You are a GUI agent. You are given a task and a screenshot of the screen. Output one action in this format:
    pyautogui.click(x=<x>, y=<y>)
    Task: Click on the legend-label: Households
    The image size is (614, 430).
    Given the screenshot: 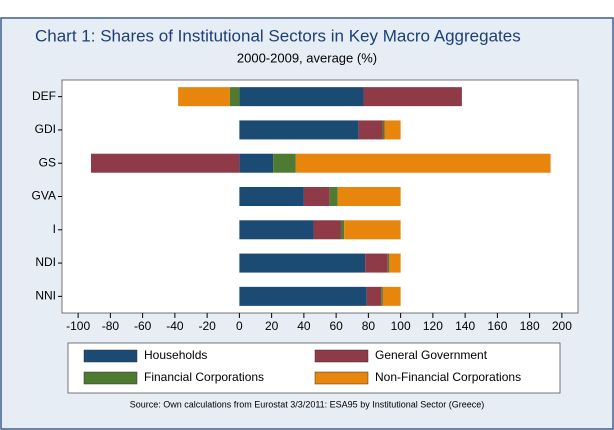 What is the action you would take?
    pyautogui.click(x=175, y=355)
    